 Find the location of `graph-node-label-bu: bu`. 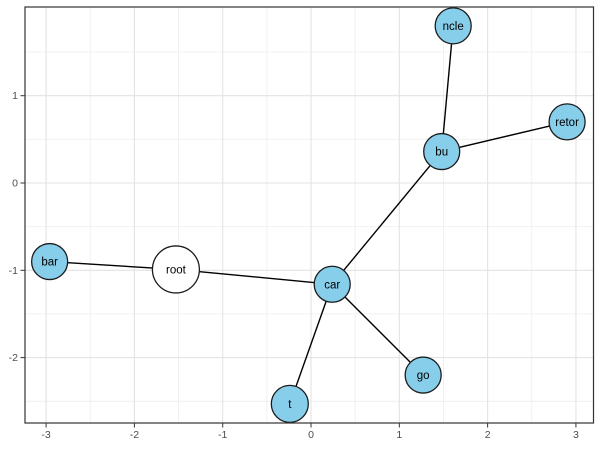

graph-node-label-bu: bu is located at coordinates (441, 153).